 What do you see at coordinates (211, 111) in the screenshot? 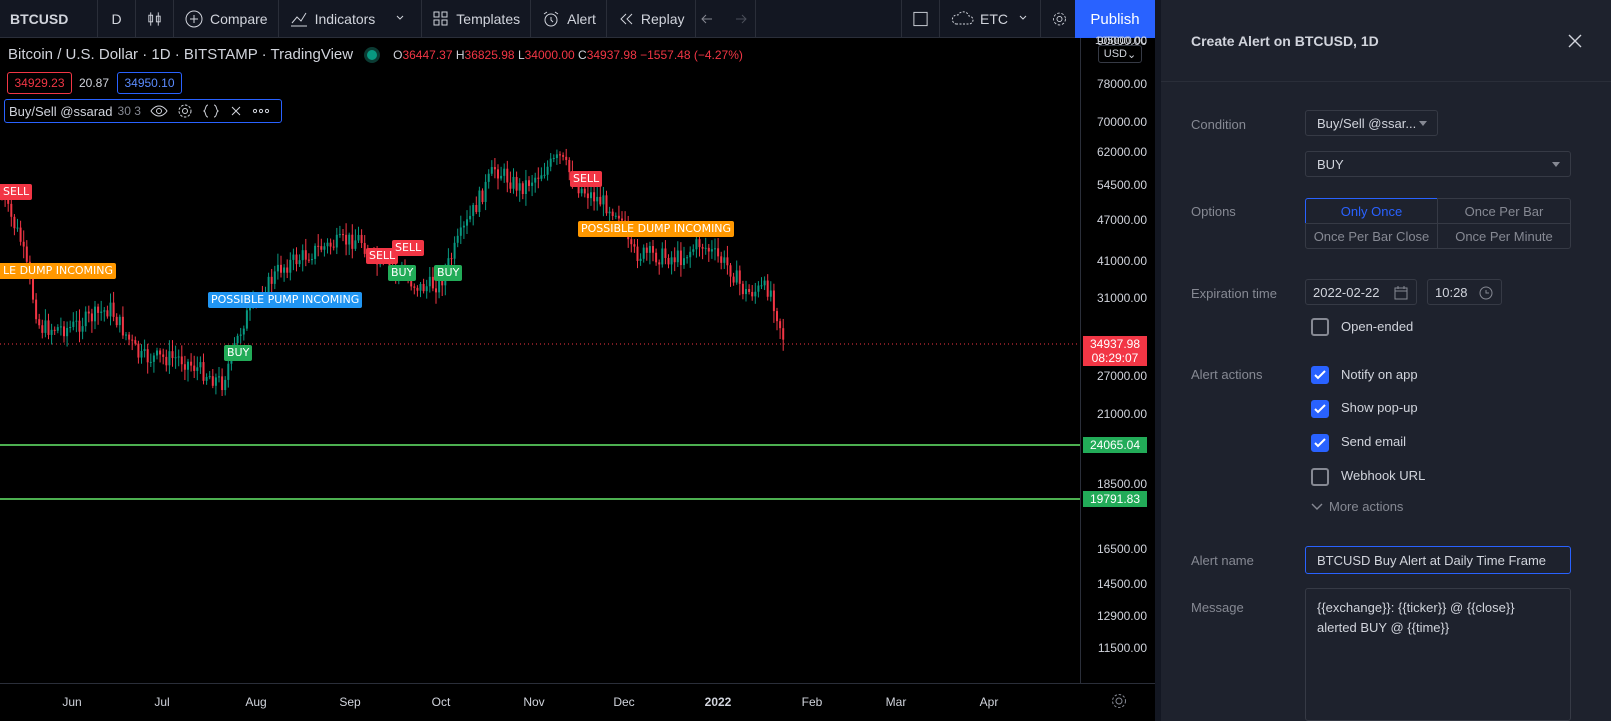
I see `source-code-icon` at bounding box center [211, 111].